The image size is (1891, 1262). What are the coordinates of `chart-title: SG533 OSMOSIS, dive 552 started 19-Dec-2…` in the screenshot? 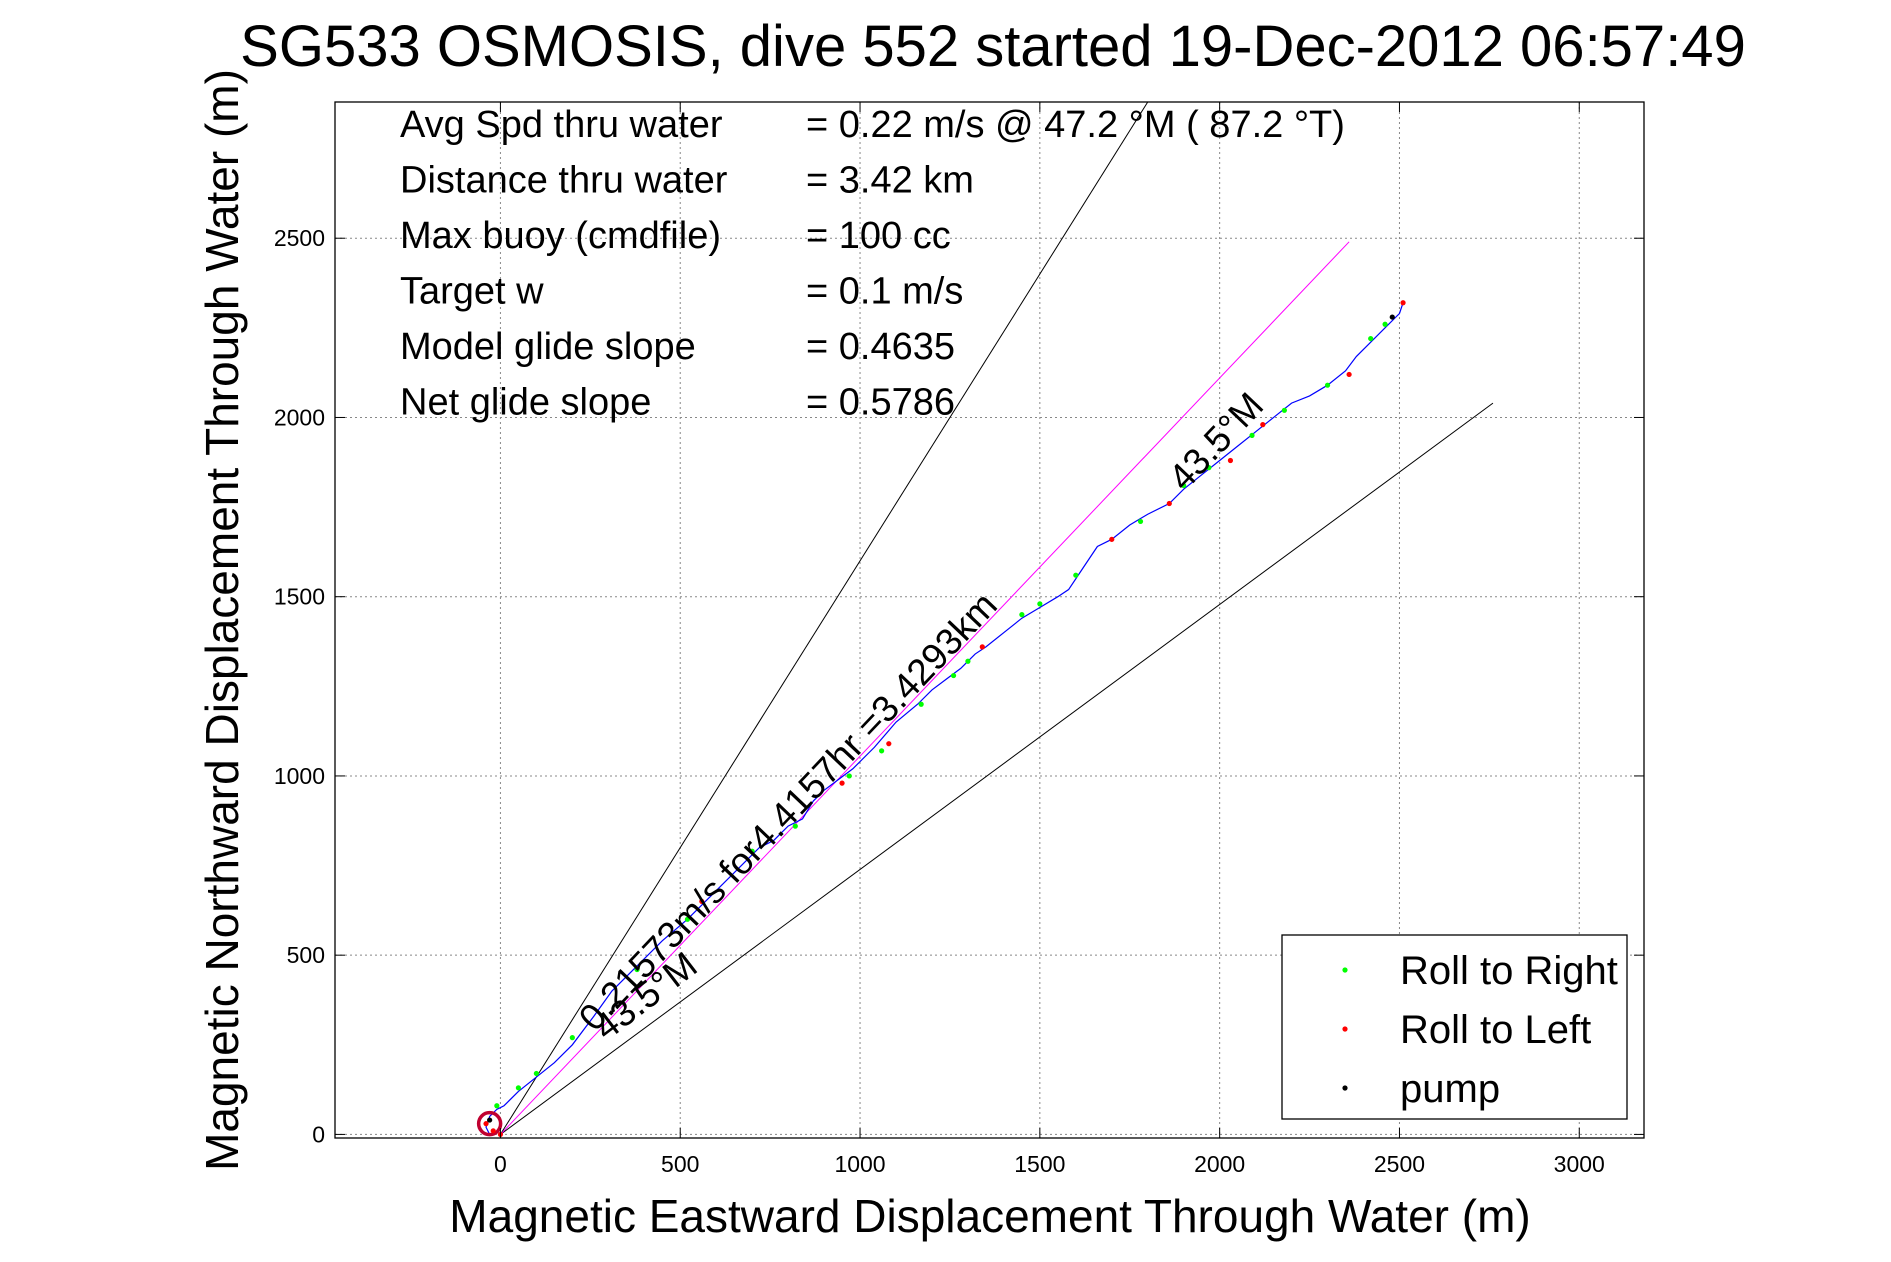 It's located at (993, 46).